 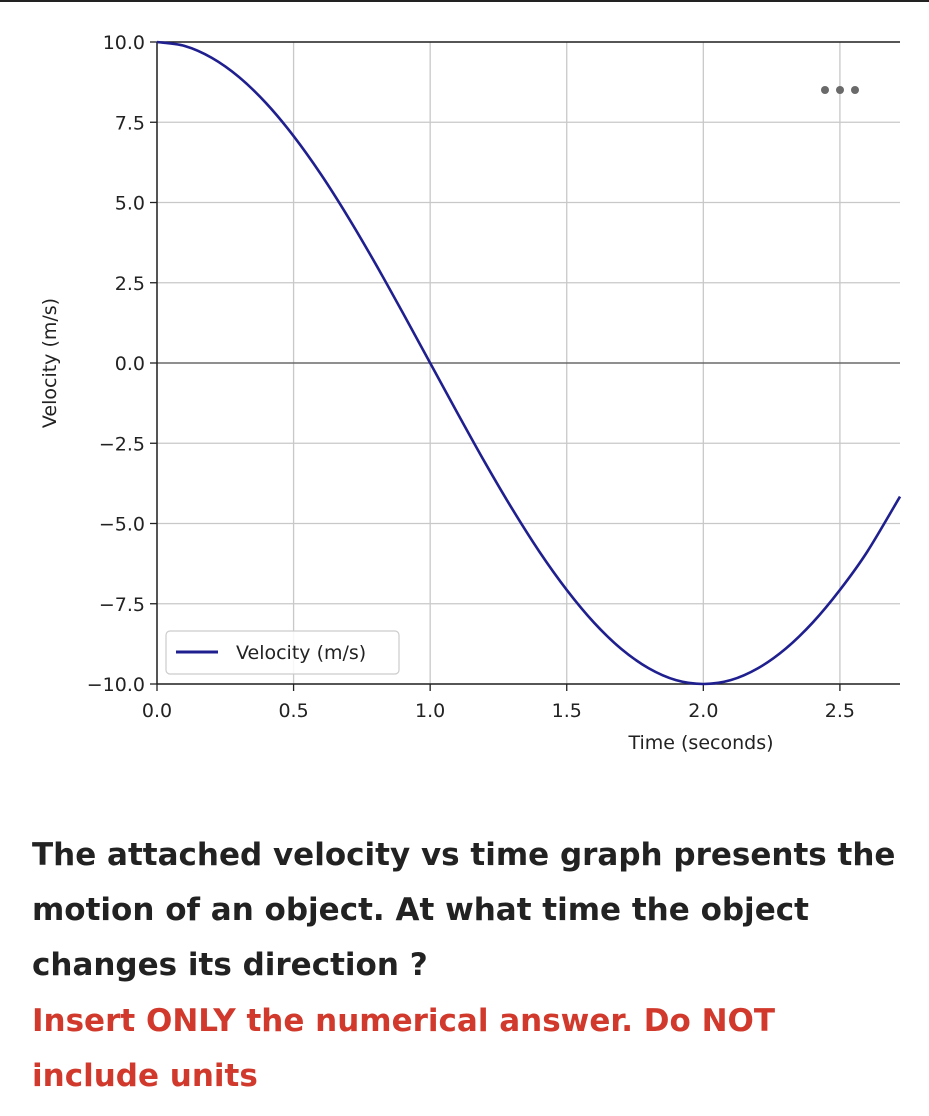 I want to click on y-tick-label: −5.0, so click(x=122, y=525).